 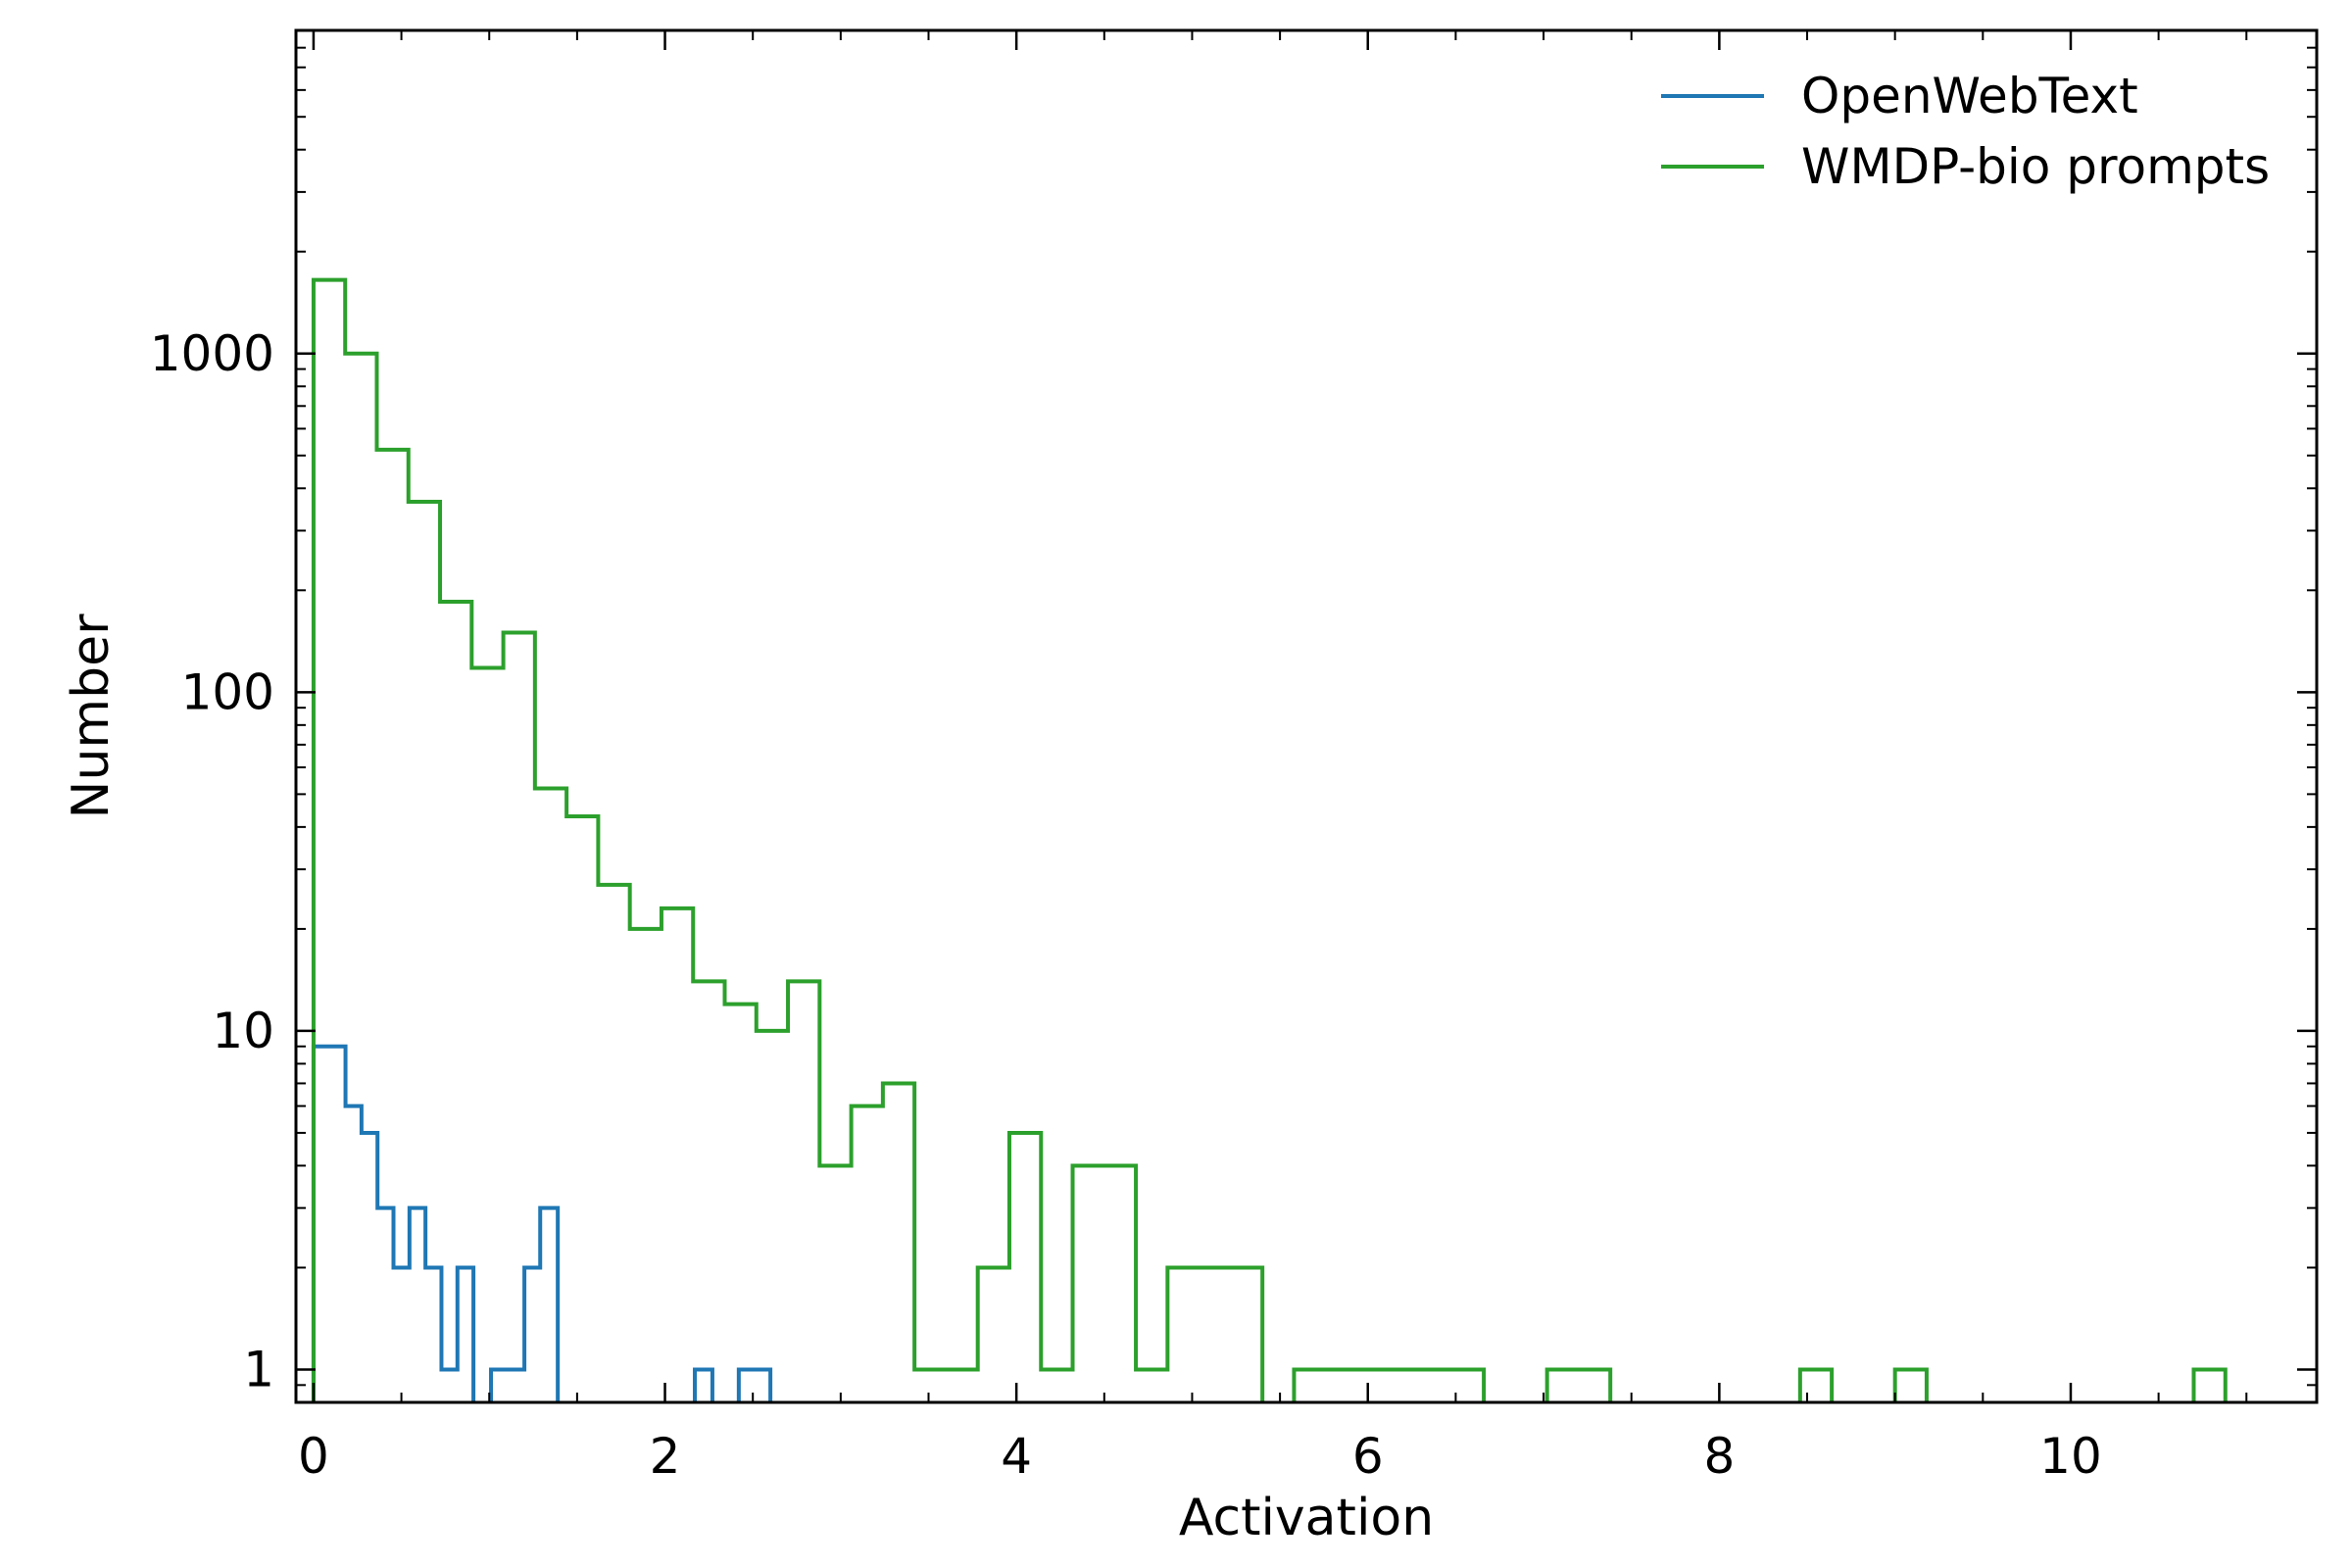 What do you see at coordinates (1368, 1456) in the screenshot?
I see `x-tick-label: 6` at bounding box center [1368, 1456].